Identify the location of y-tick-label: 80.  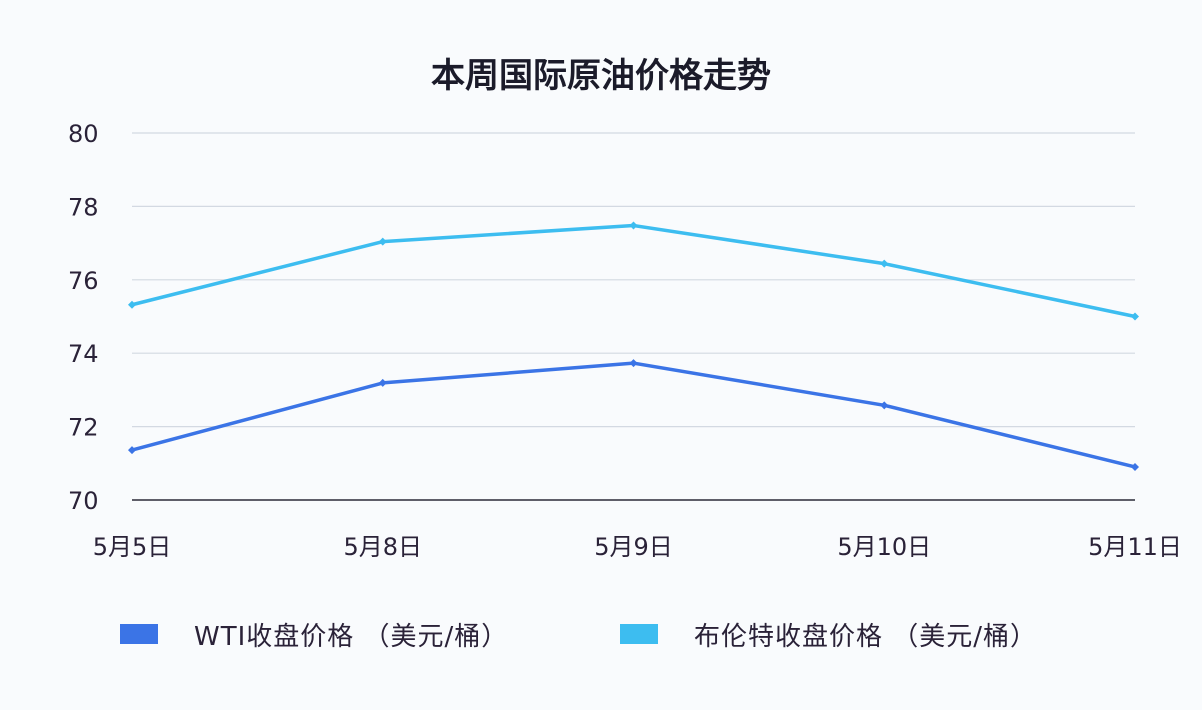
(83, 134).